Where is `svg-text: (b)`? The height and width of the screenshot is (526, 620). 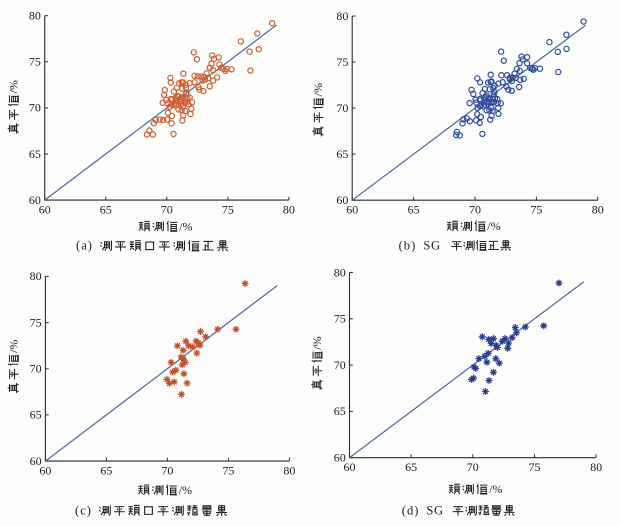
svg-text: (b) is located at coordinates (408, 246).